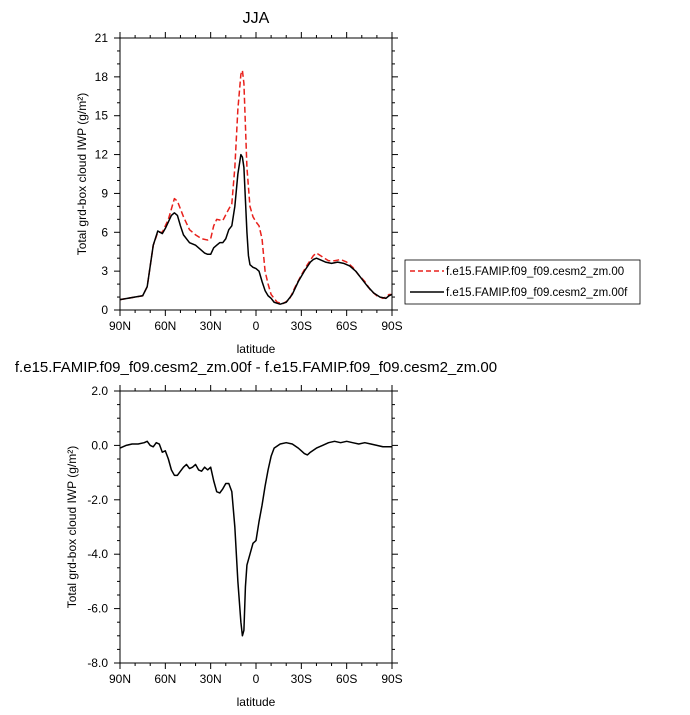  What do you see at coordinates (346, 326) in the screenshot?
I see `top-x-tick-label: 60S` at bounding box center [346, 326].